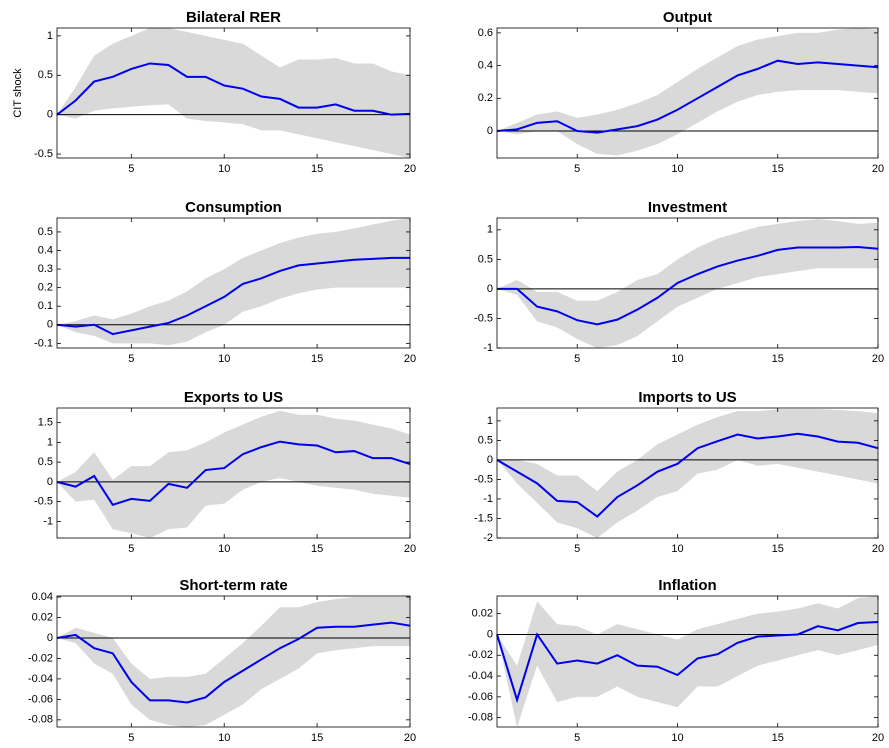 The image size is (889, 748). What do you see at coordinates (687, 17) in the screenshot?
I see `chart-title: Output` at bounding box center [687, 17].